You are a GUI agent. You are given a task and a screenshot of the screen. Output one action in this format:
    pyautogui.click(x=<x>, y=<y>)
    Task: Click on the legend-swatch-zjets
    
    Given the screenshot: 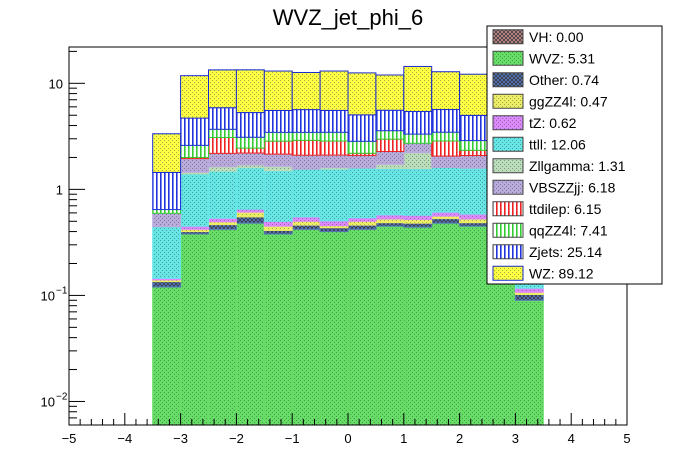 What is the action you would take?
    pyautogui.click(x=508, y=252)
    